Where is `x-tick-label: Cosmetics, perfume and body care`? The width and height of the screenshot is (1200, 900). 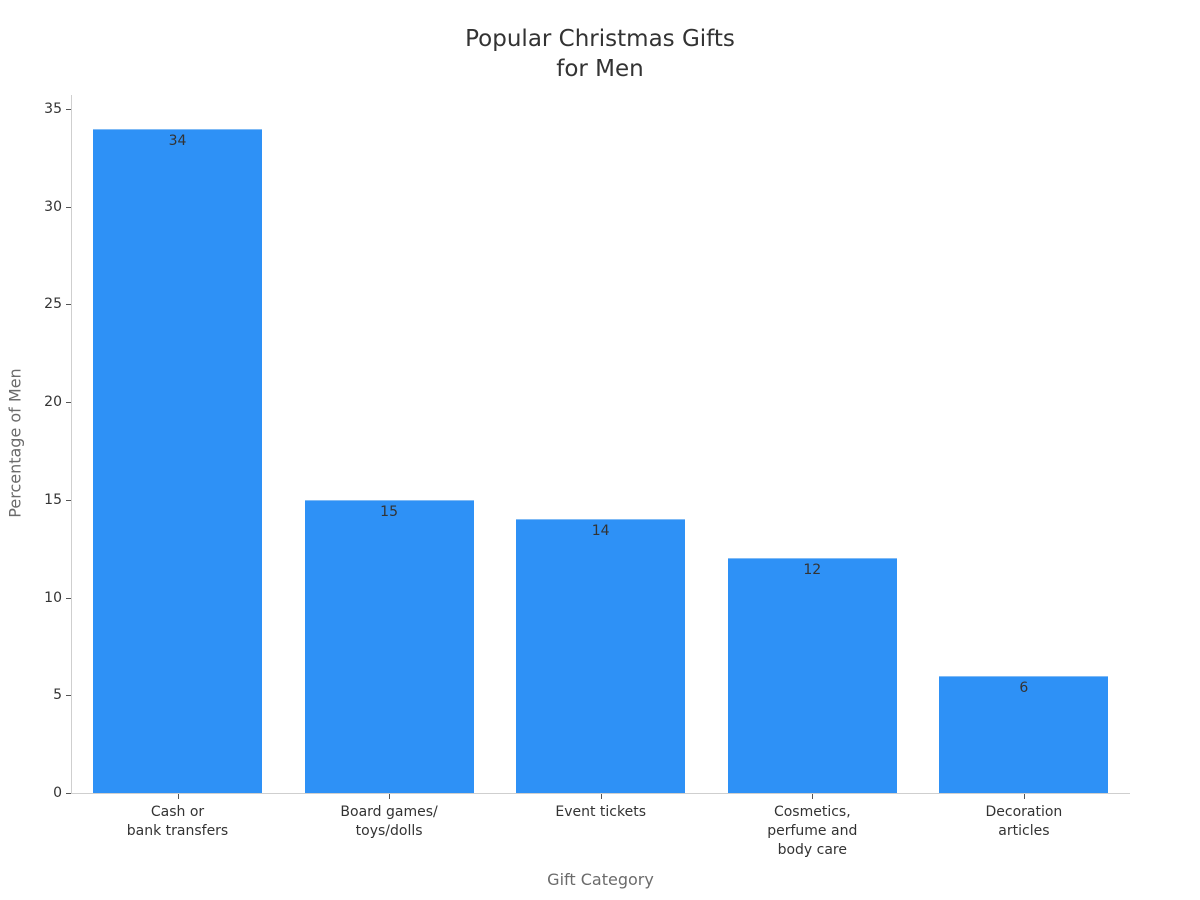 x-tick-label: Cosmetics, perfume and body care is located at coordinates (812, 831).